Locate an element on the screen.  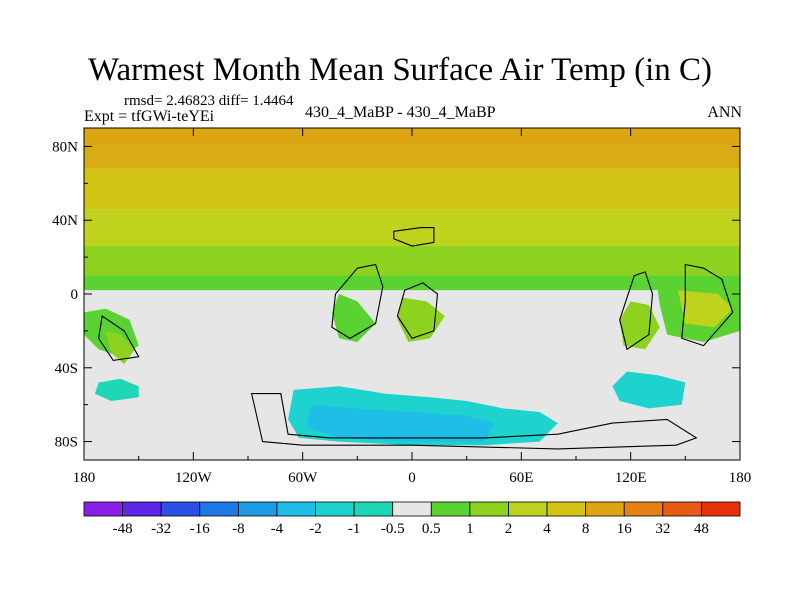
colorbar-label: 32 is located at coordinates (662, 529).